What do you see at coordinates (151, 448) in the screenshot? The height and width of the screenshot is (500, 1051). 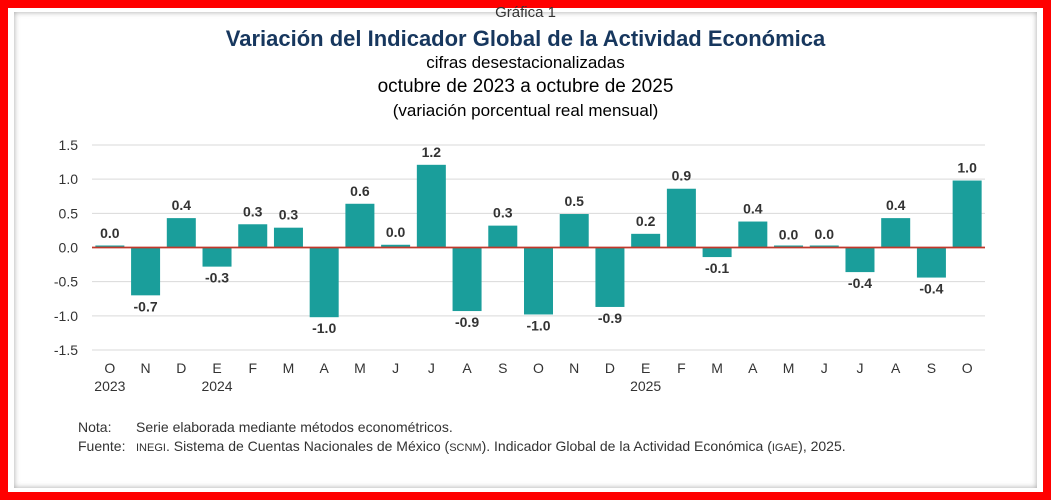 I see `source-org: INEGI` at bounding box center [151, 448].